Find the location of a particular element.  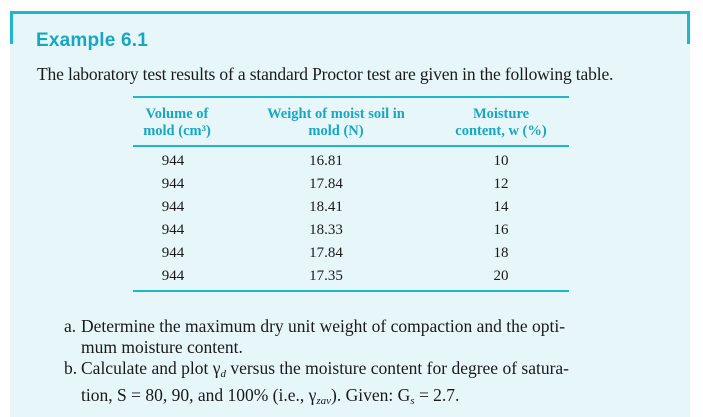

header-volume-line2: mold (cm³) is located at coordinates (177, 131).